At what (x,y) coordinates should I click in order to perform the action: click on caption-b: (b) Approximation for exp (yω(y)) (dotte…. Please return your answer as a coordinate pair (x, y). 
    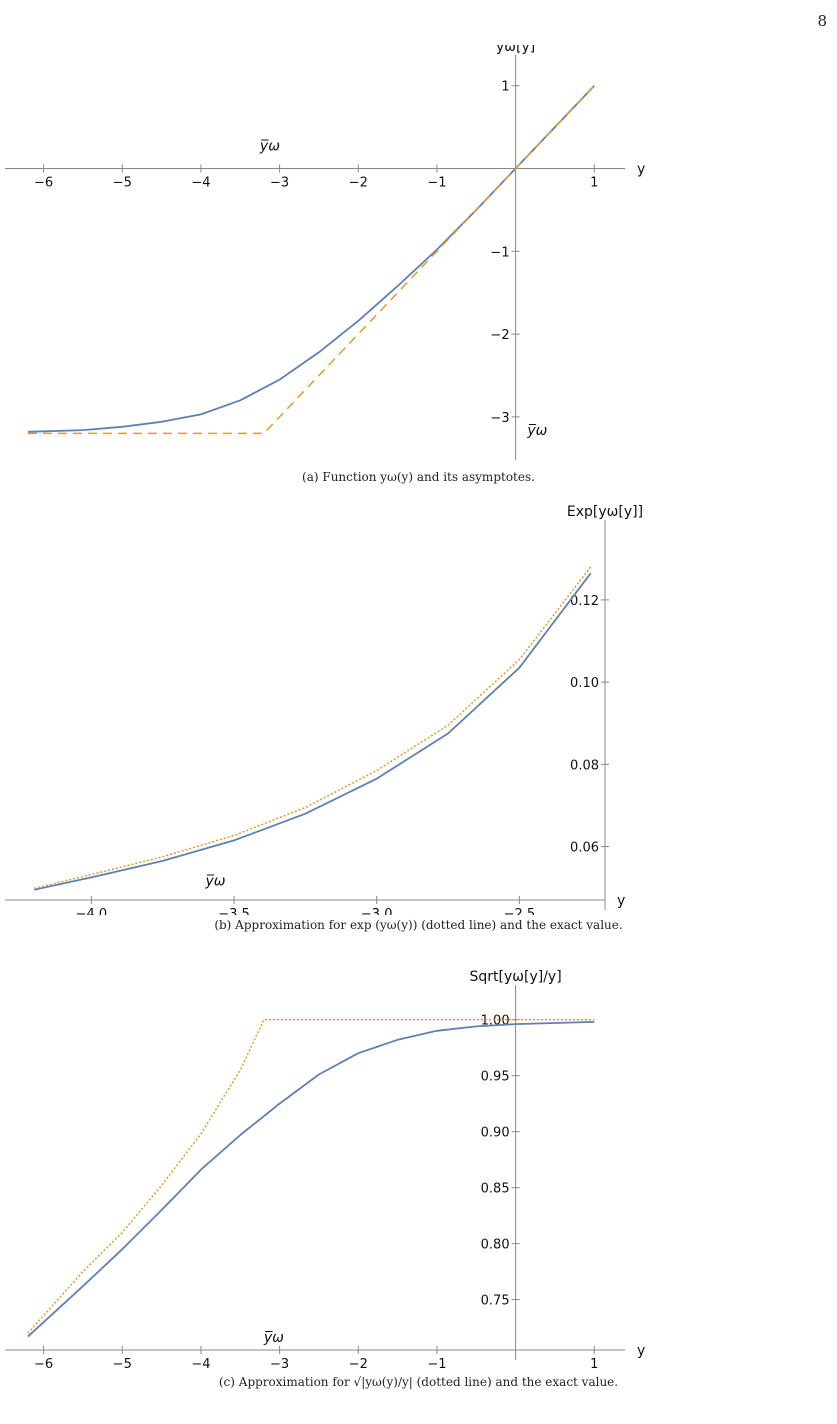
    Looking at the image, I should click on (418, 925).